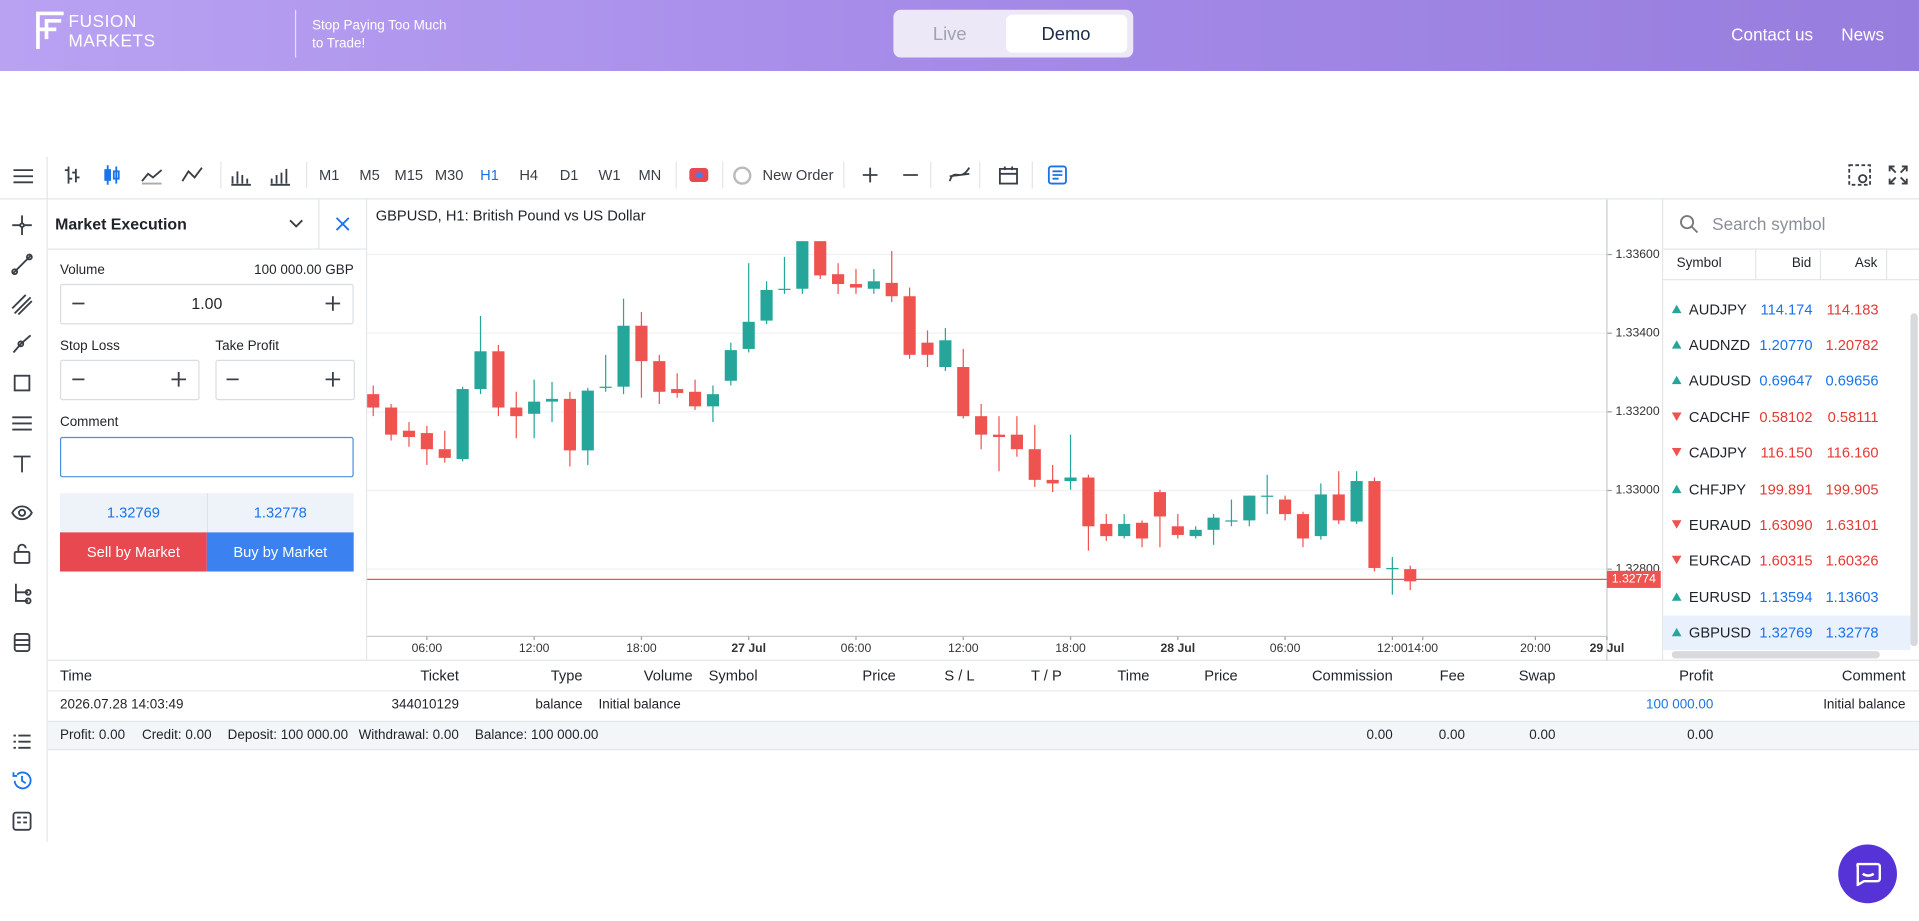 The image size is (1919, 921). Describe the element at coordinates (1717, 489) in the screenshot. I see `symbol-name: CHFJPY` at that location.